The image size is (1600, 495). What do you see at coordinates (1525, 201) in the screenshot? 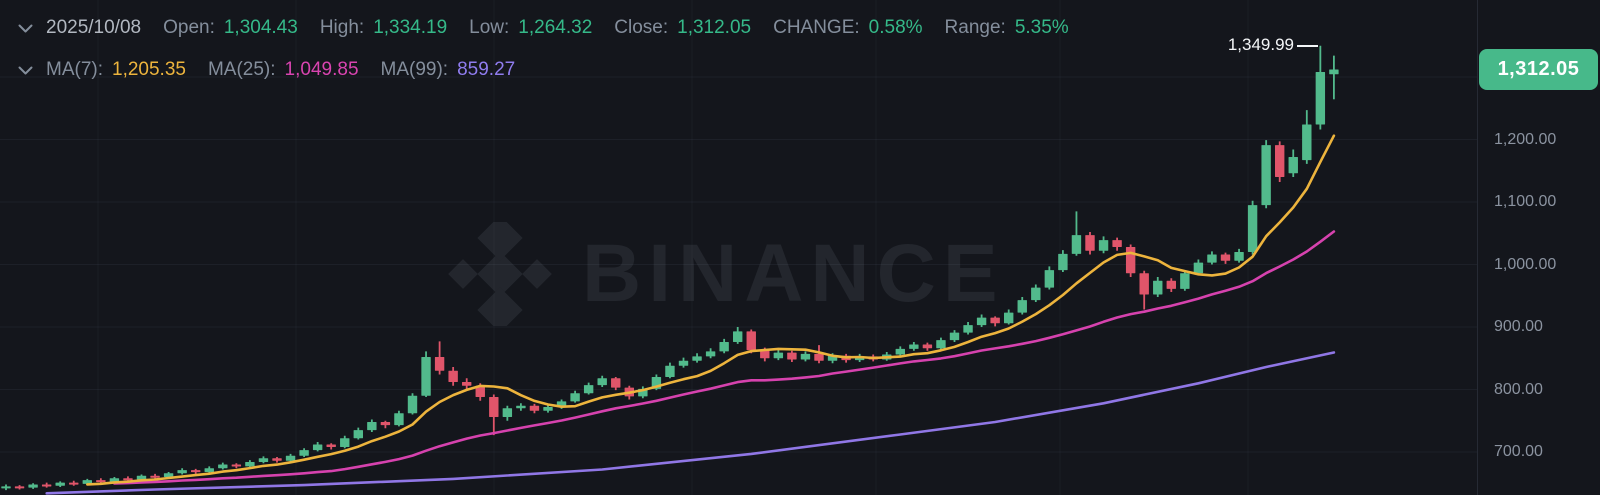
I see `price-tick-label: 1,100.00` at bounding box center [1525, 201].